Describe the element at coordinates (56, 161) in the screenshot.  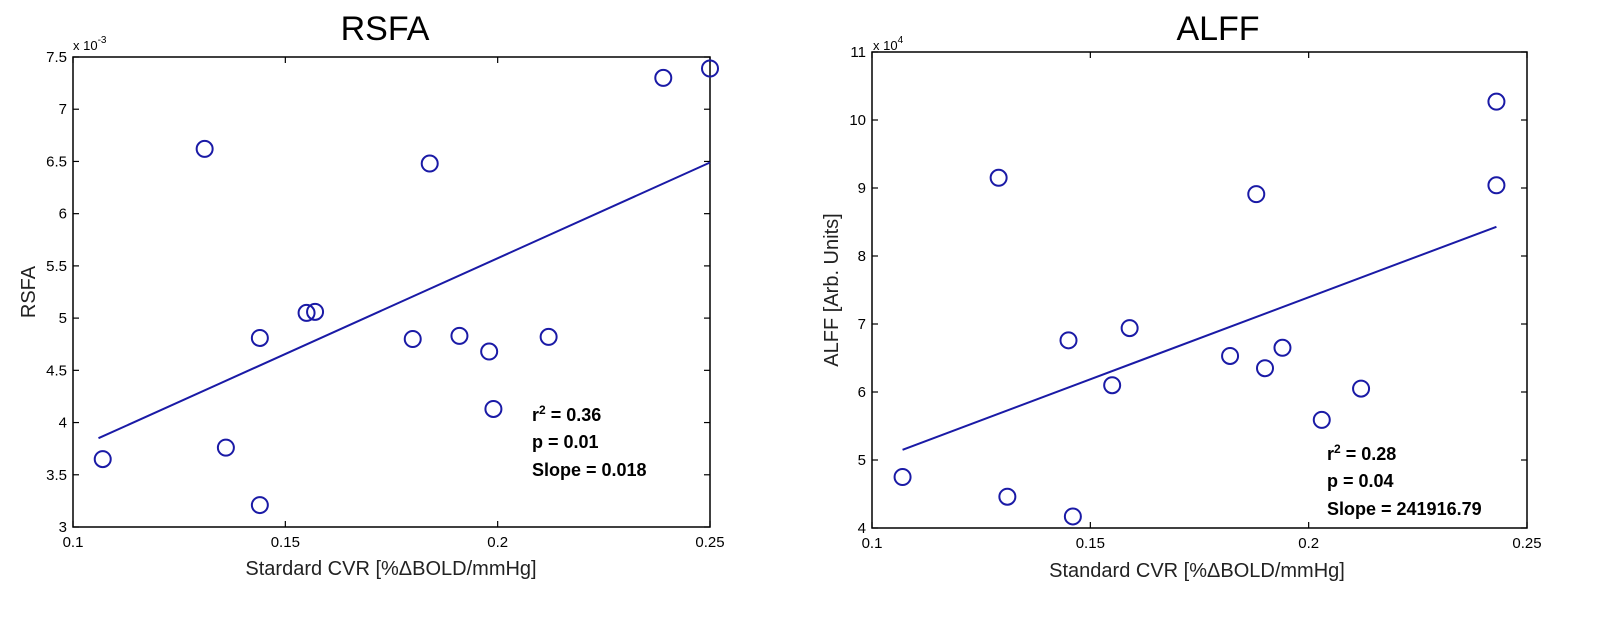
I see `y-tick-label: 6.5` at that location.